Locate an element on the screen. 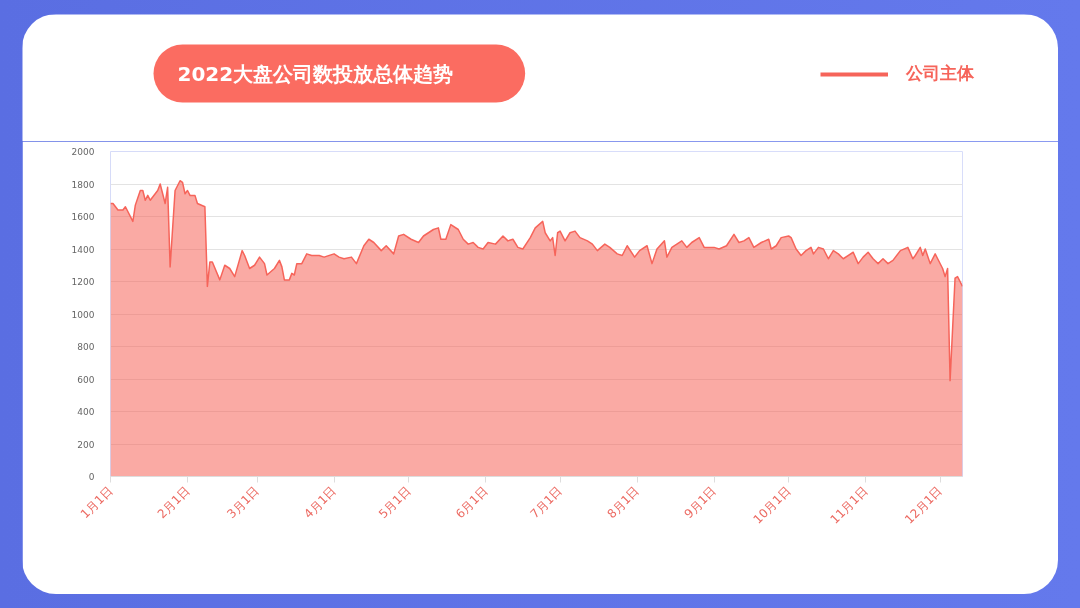 This screenshot has width=1080, height=608. x-tick-label: 1月1日 is located at coordinates (96, 502).